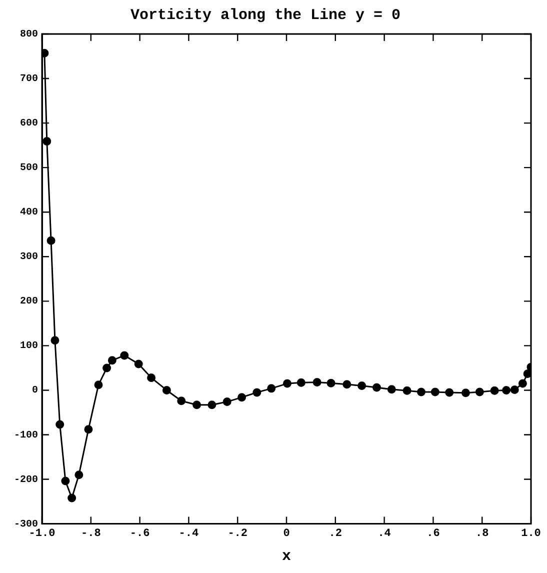 The width and height of the screenshot is (547, 573). What do you see at coordinates (29, 258) in the screenshot?
I see `y-tick-label: 300` at bounding box center [29, 258].